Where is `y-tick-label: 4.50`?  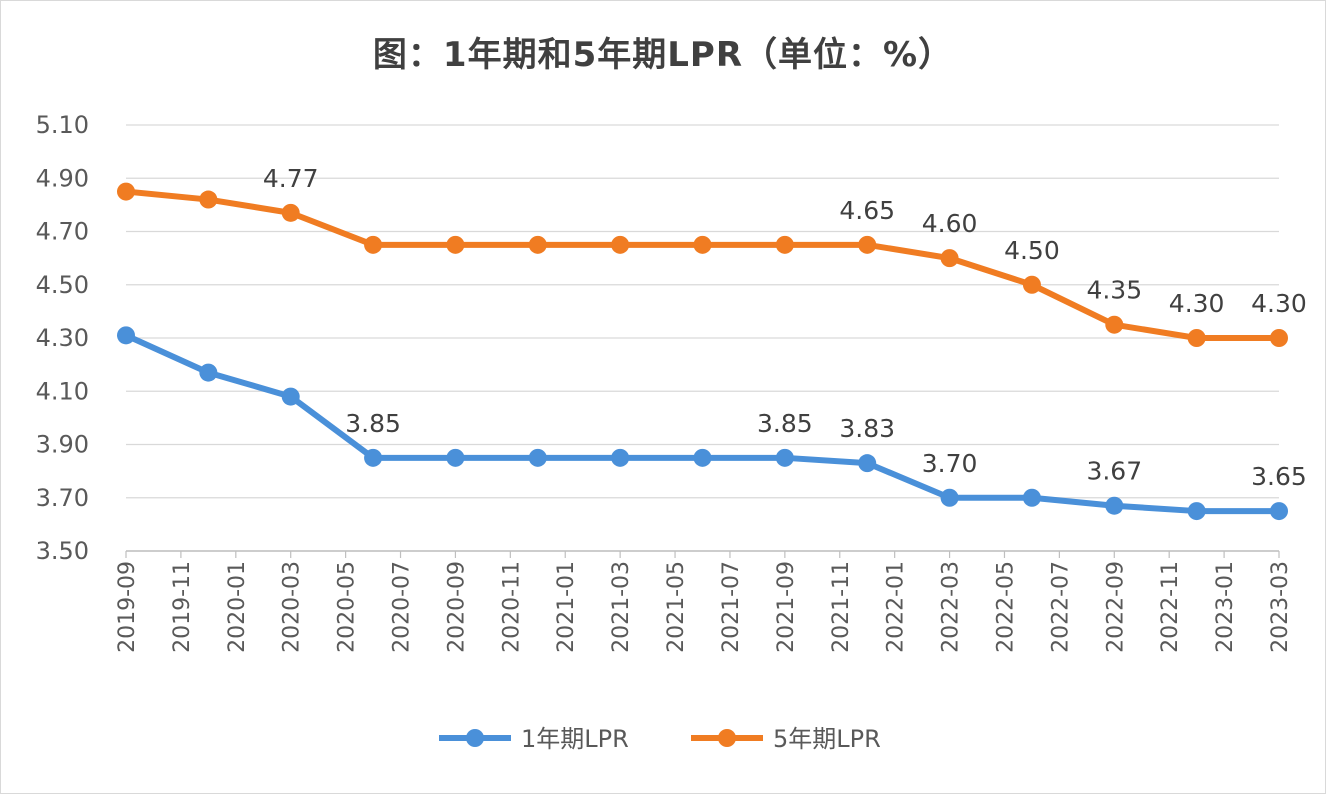 y-tick-label: 4.50 is located at coordinates (62, 285).